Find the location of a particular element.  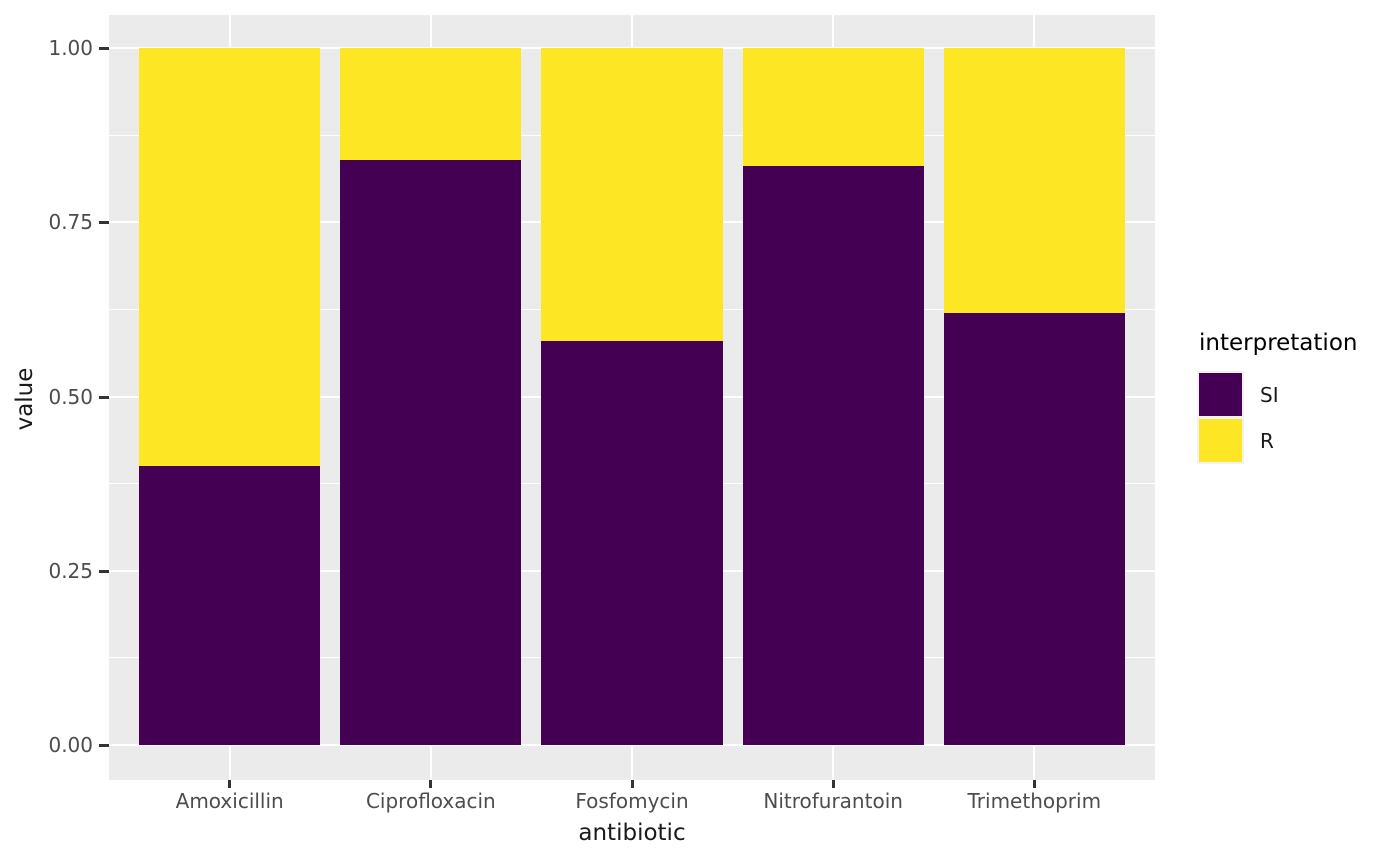

x-tick-label: Fosfomycin is located at coordinates (632, 801).